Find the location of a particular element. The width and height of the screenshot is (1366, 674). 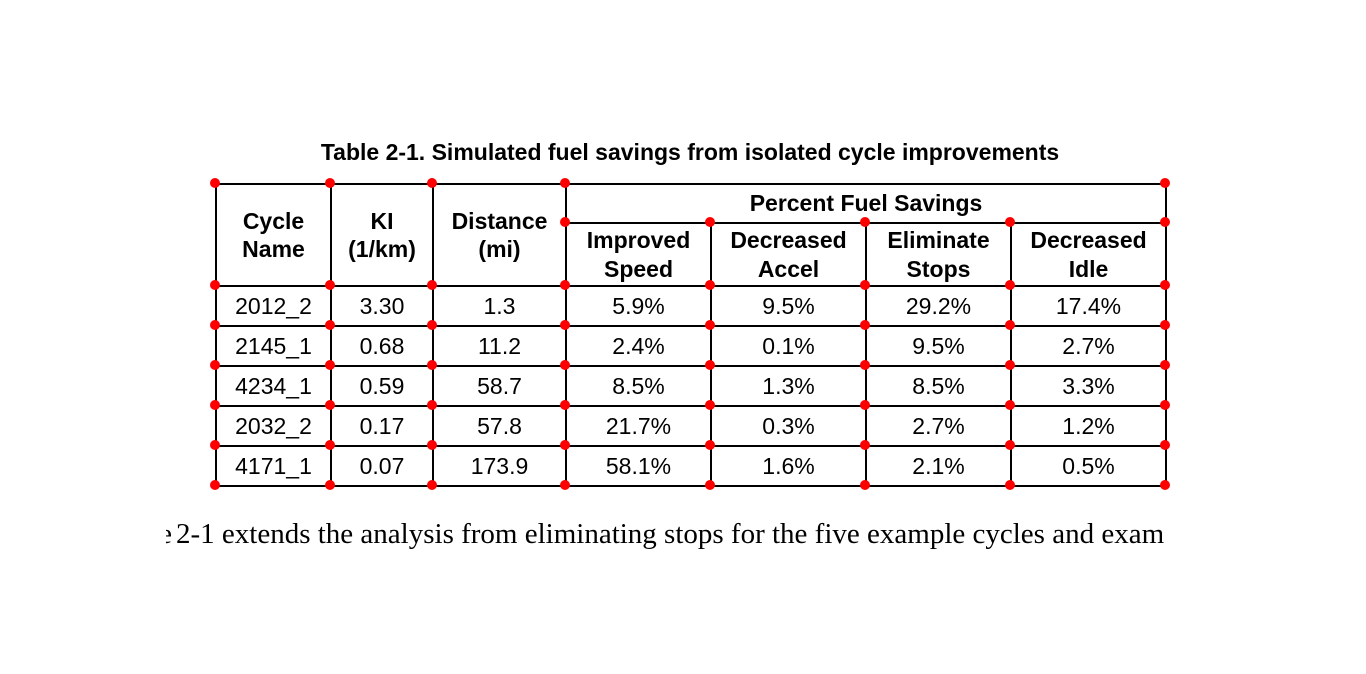

table-row: 4171_1 0.07 173.9 58.1% 1.6% 2.1% 0.5% is located at coordinates (691, 466).